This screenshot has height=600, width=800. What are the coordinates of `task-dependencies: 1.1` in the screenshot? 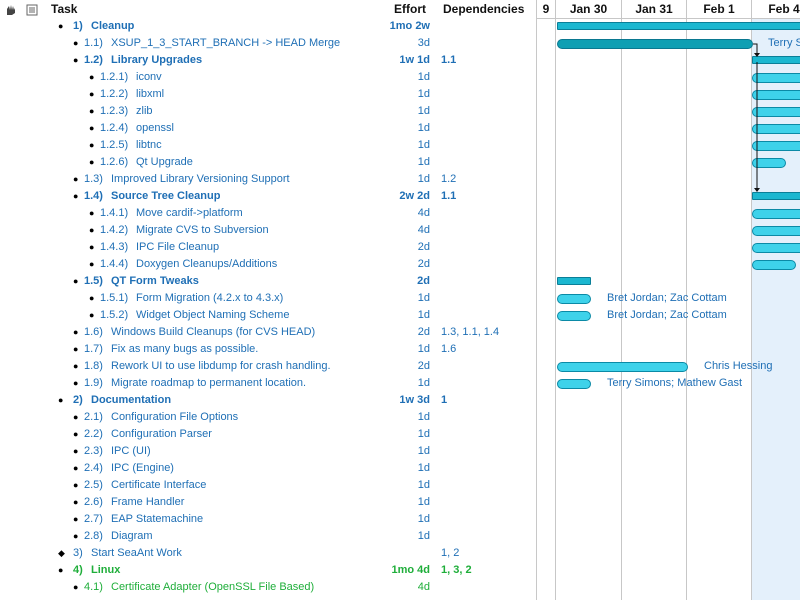 It's located at (449, 60).